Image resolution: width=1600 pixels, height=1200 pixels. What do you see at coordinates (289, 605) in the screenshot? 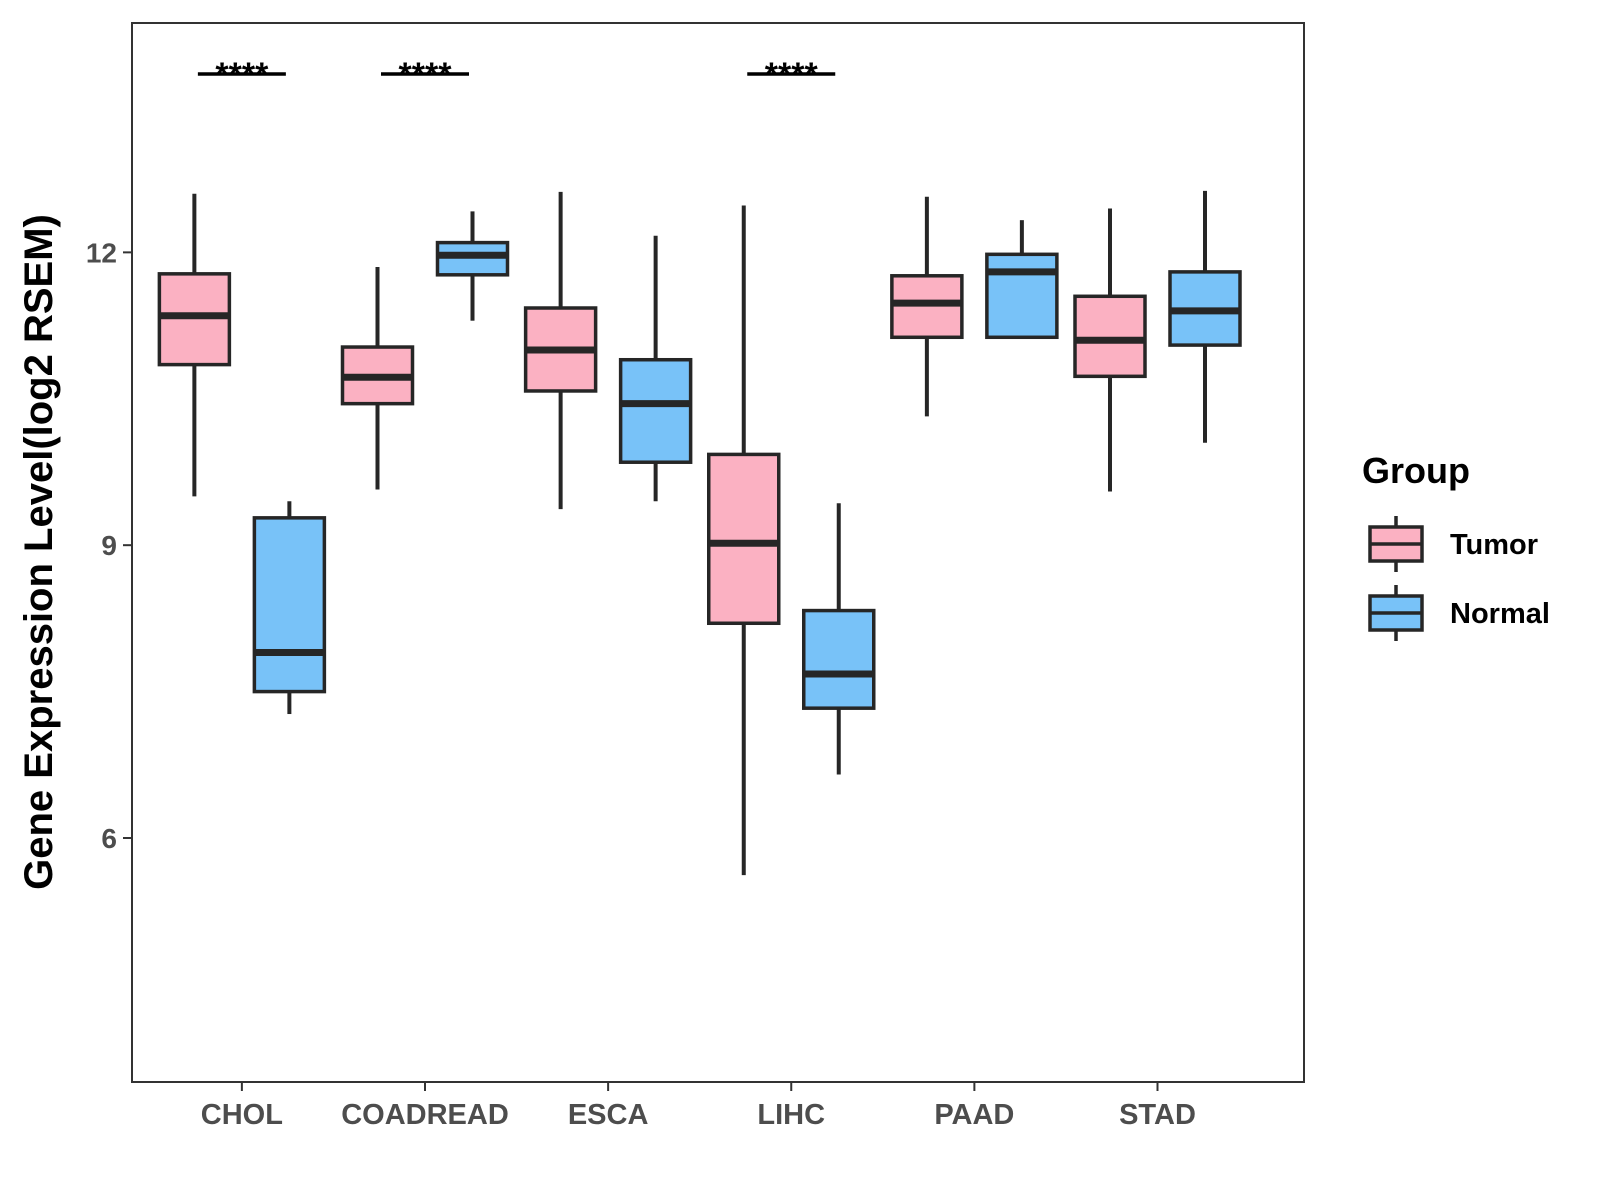
I see `box-body-normal-chol` at bounding box center [289, 605].